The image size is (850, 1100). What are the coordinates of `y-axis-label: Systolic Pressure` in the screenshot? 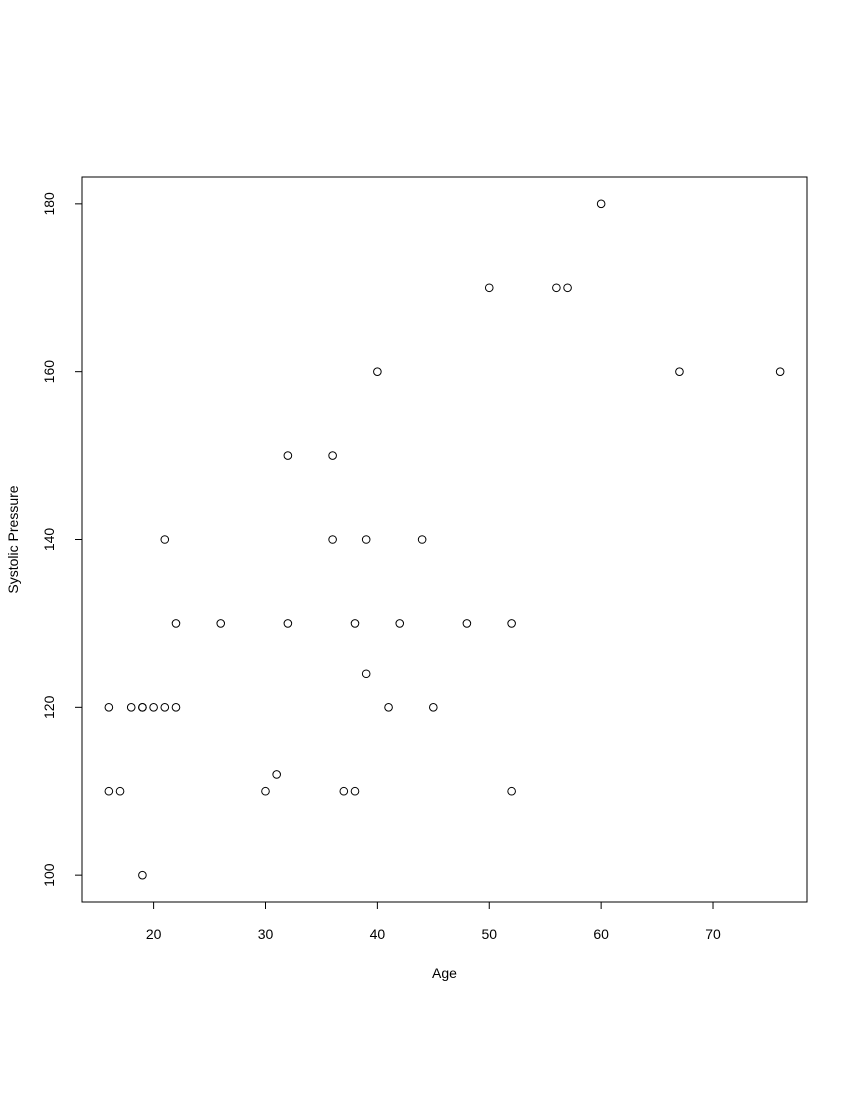 It's located at (13, 539).